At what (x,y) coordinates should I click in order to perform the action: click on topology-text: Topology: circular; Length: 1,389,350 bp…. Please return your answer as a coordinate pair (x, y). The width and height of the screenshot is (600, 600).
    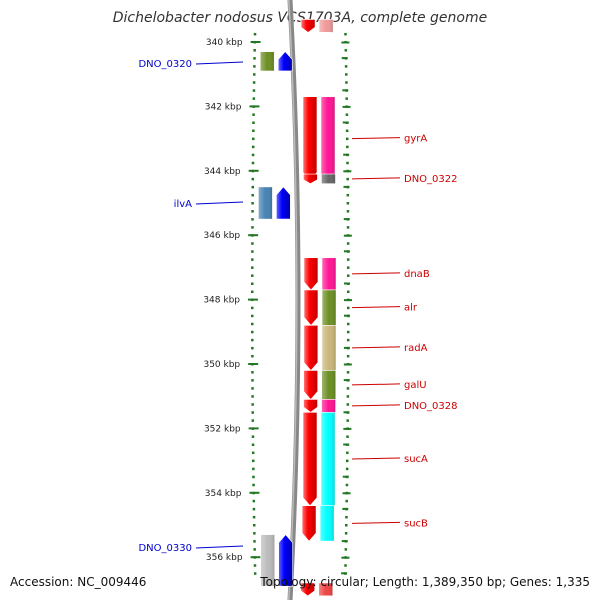
    Looking at the image, I should click on (425, 582).